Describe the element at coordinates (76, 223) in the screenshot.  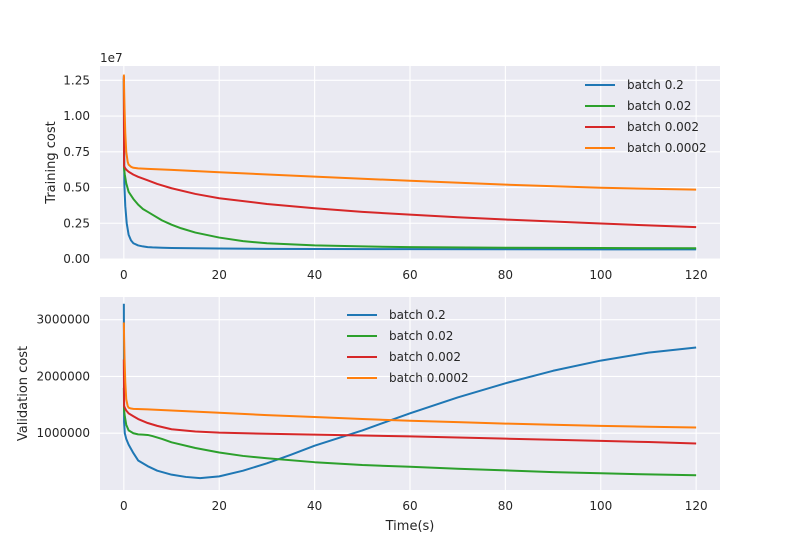
I see `y-tick-label: 0.25` at that location.